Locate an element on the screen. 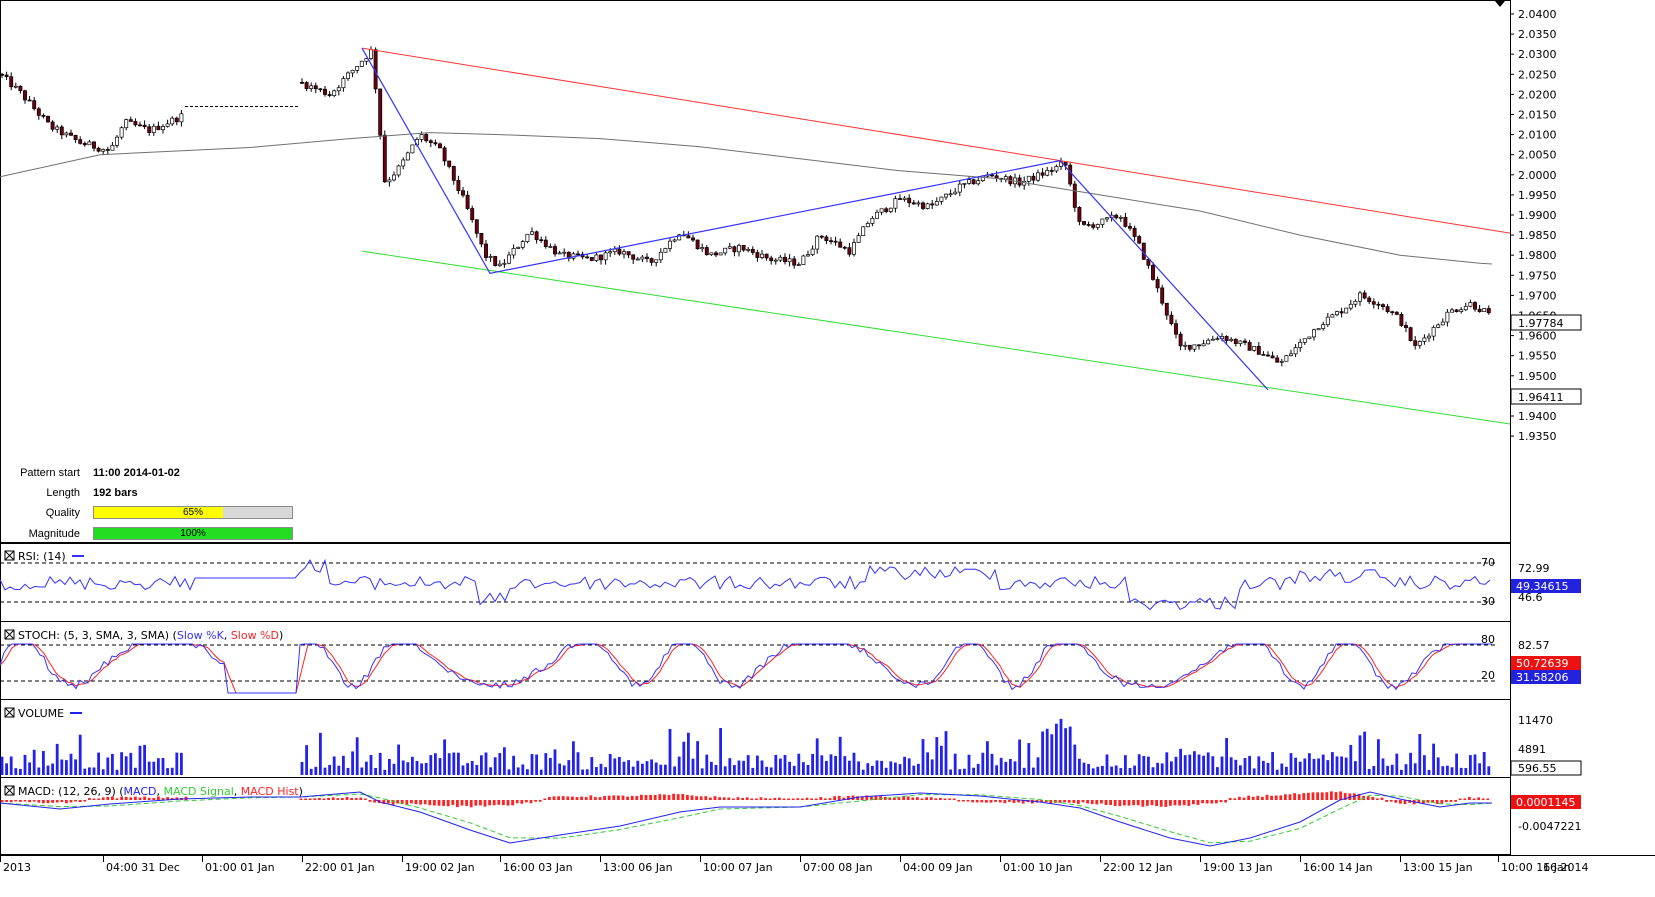  macd-legend-signal: MACD Signal is located at coordinates (199, 791).